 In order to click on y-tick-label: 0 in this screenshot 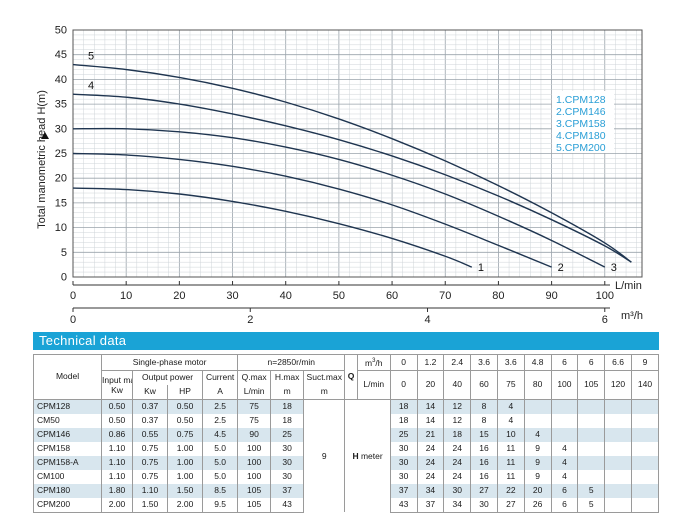, I will do `click(64, 278)`.